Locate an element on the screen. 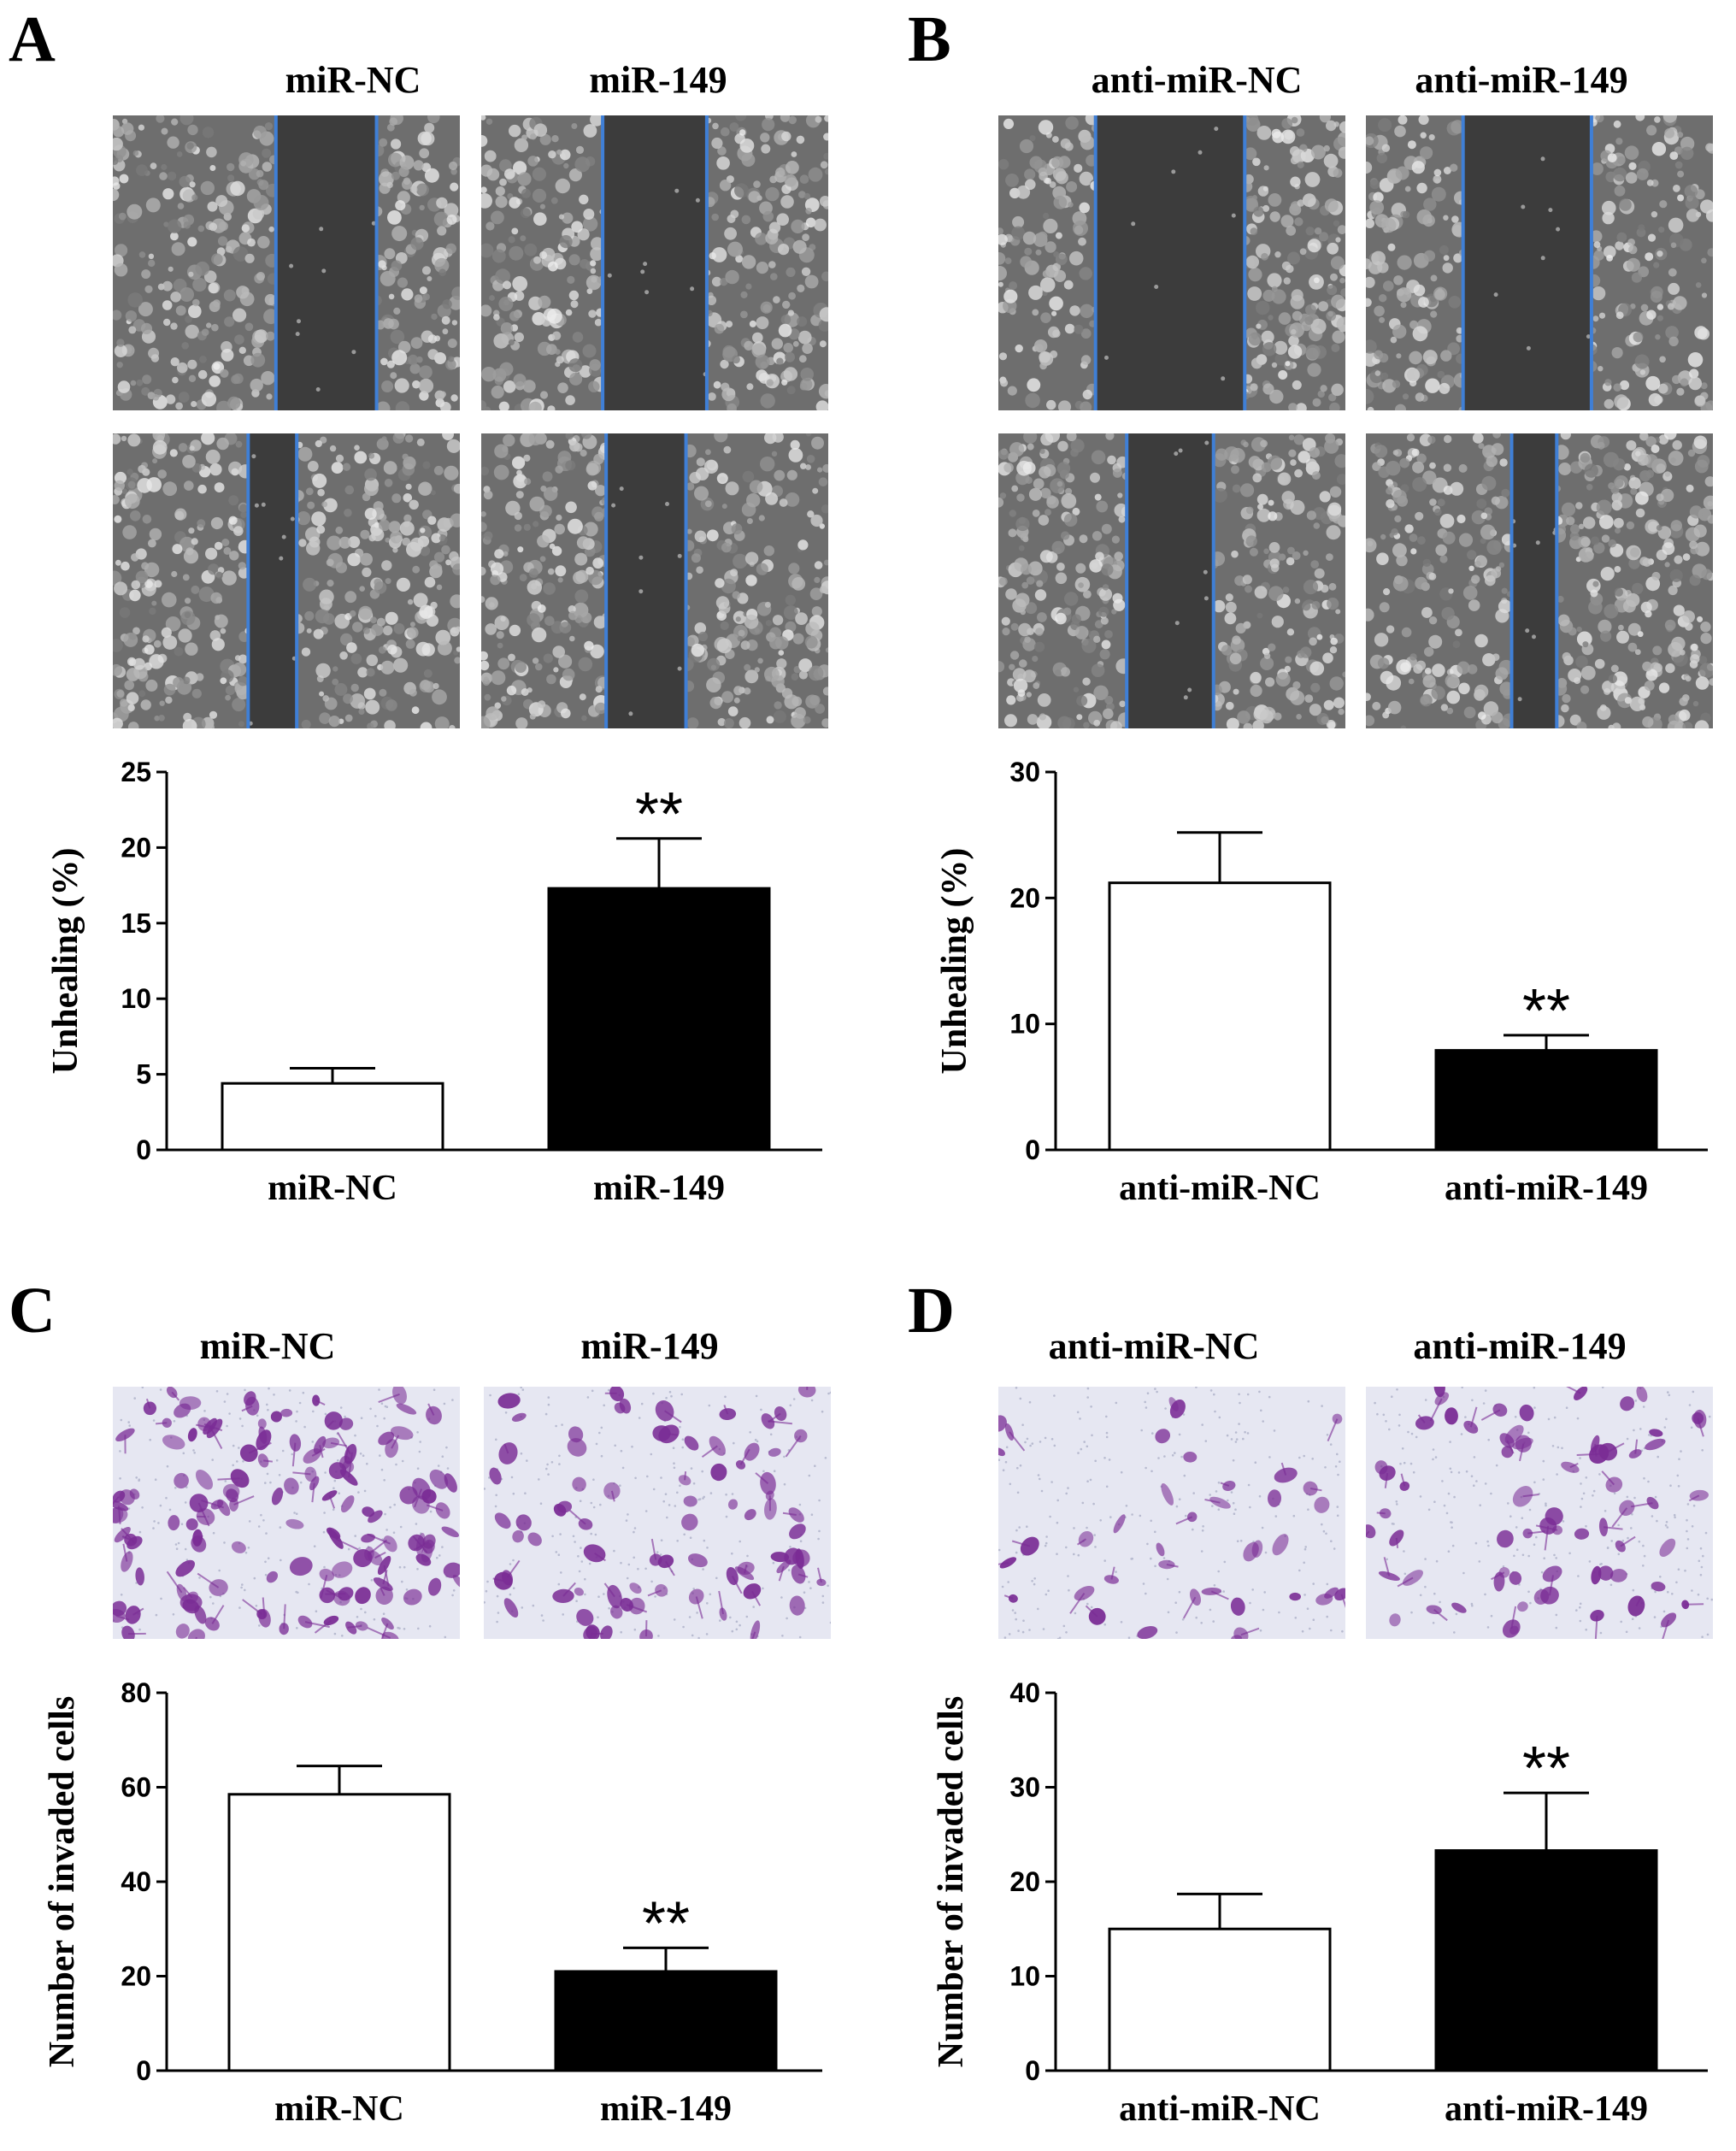 Image resolution: width=1736 pixels, height=2151 pixels. chart-a-y-tick-label: 0 is located at coordinates (143, 1149).